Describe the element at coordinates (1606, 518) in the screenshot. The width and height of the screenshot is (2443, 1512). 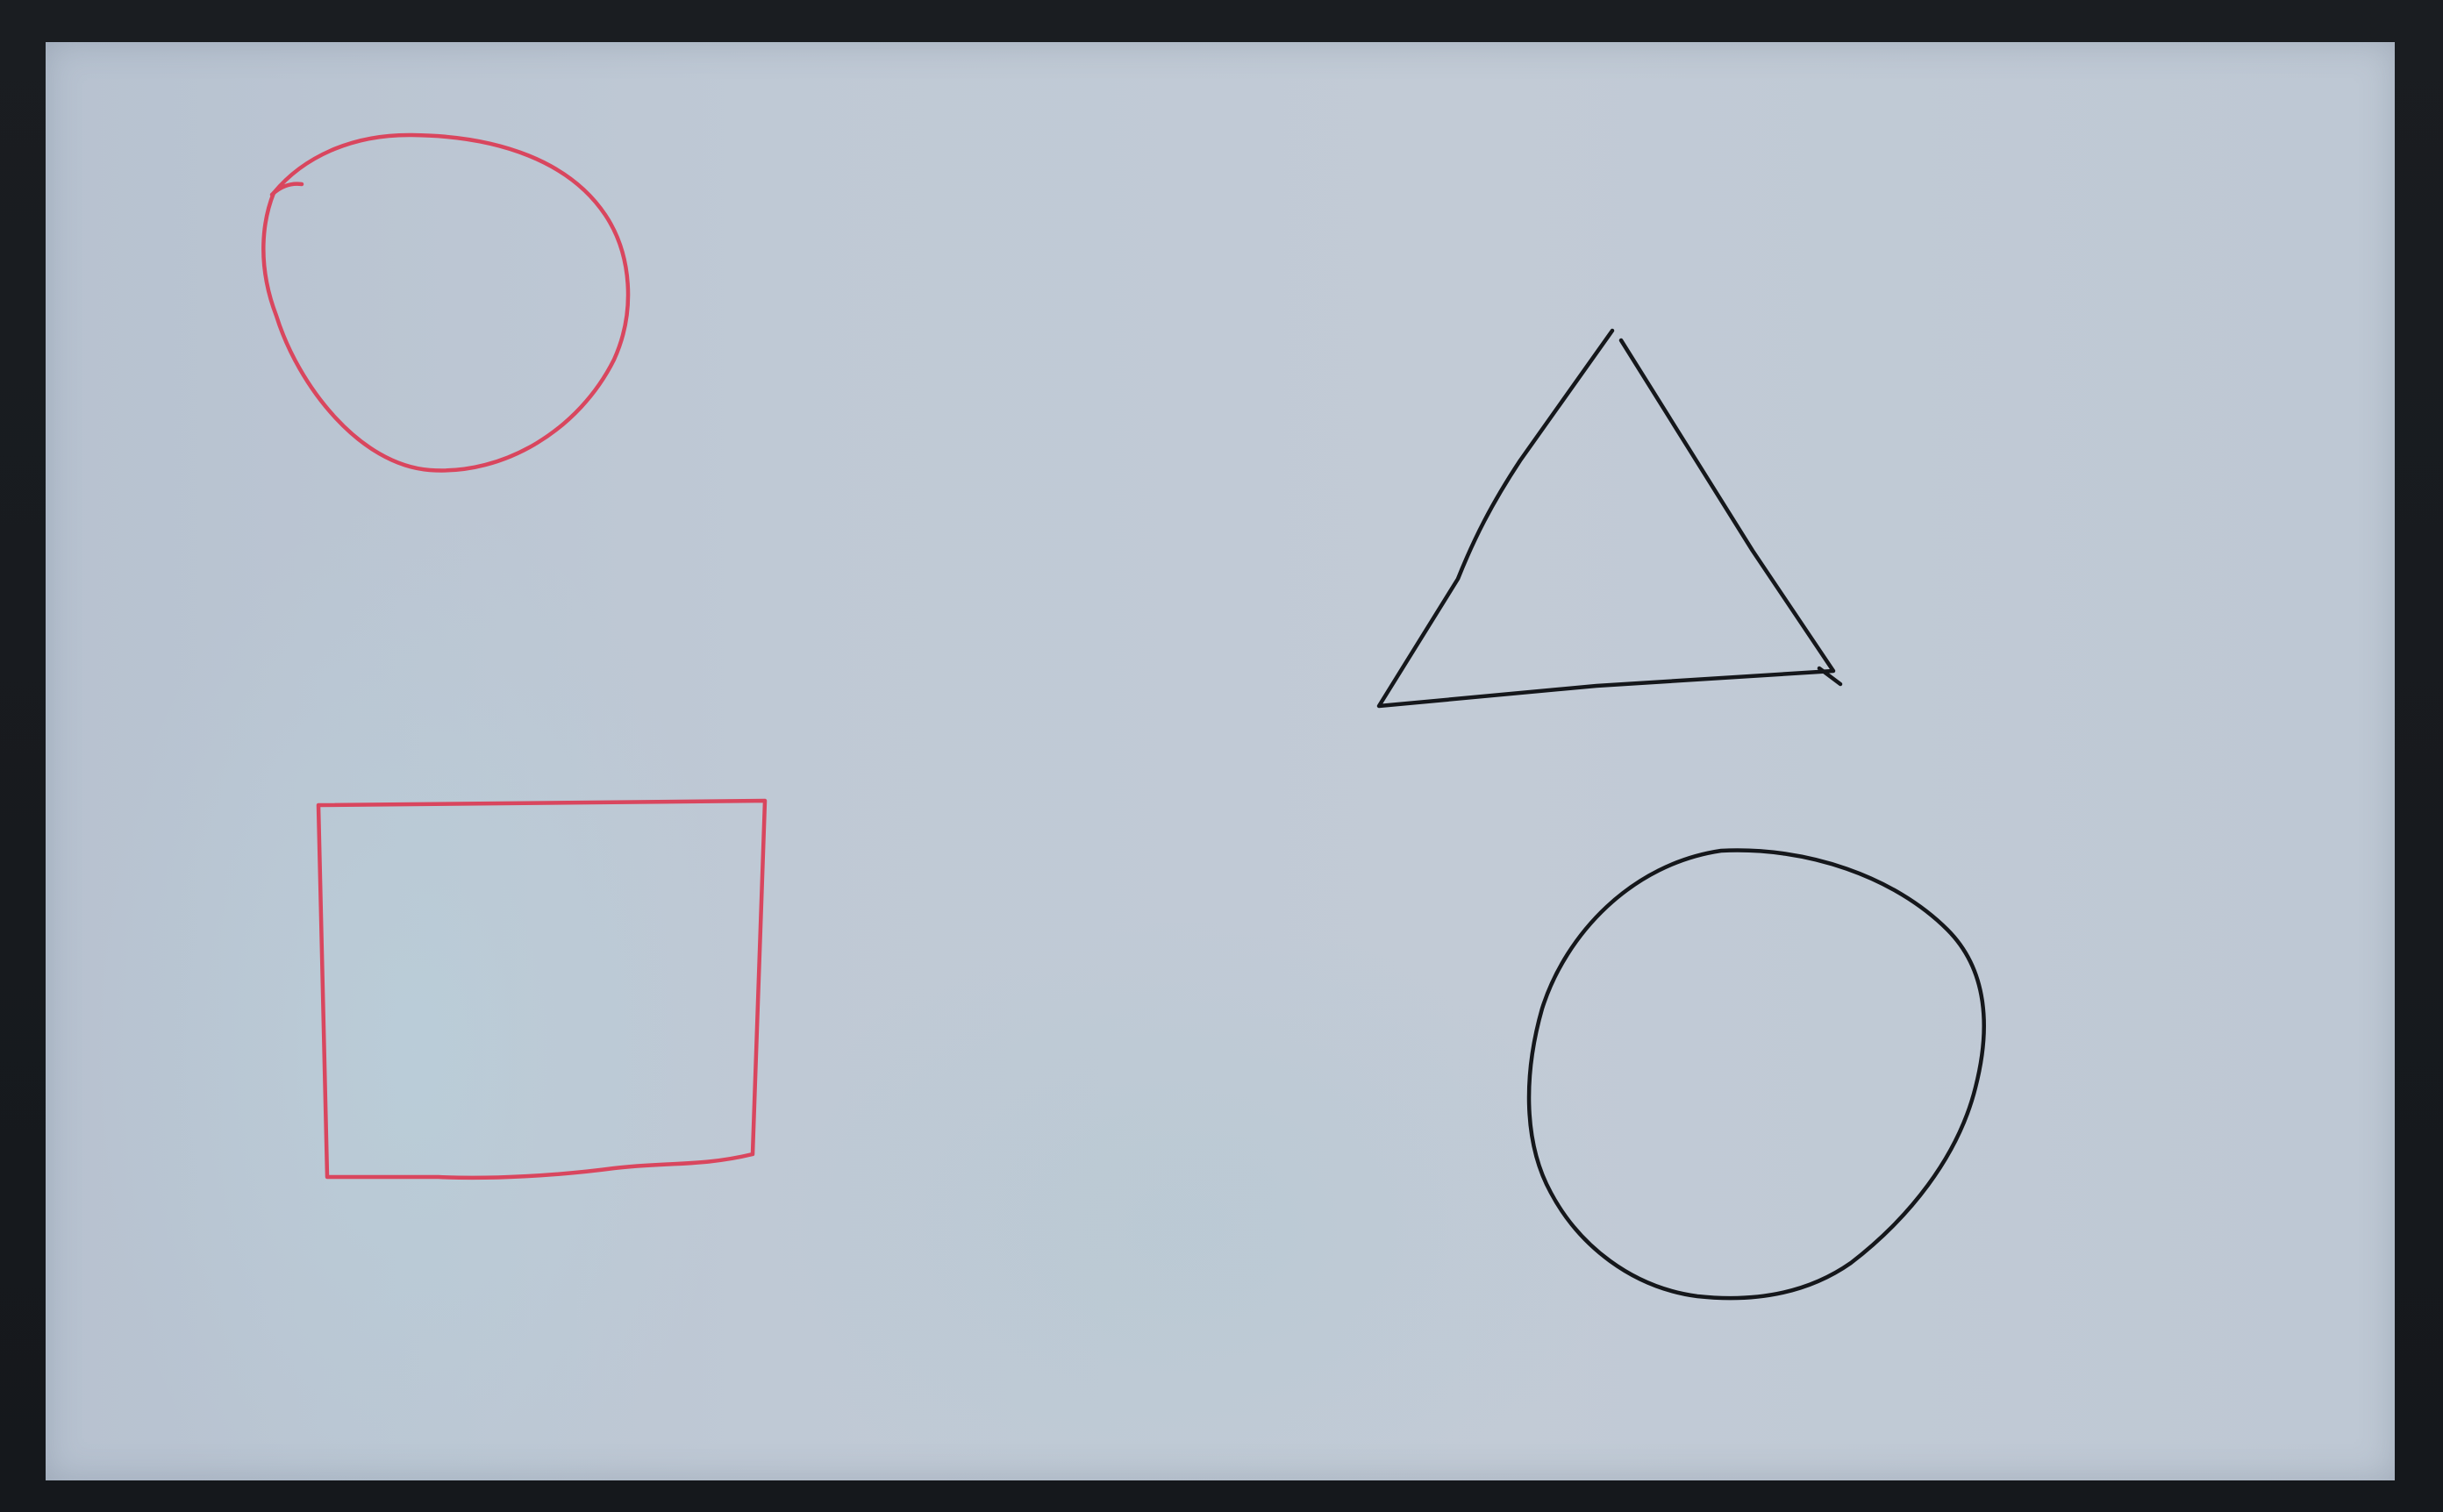
I see `black-triangle-shape` at that location.